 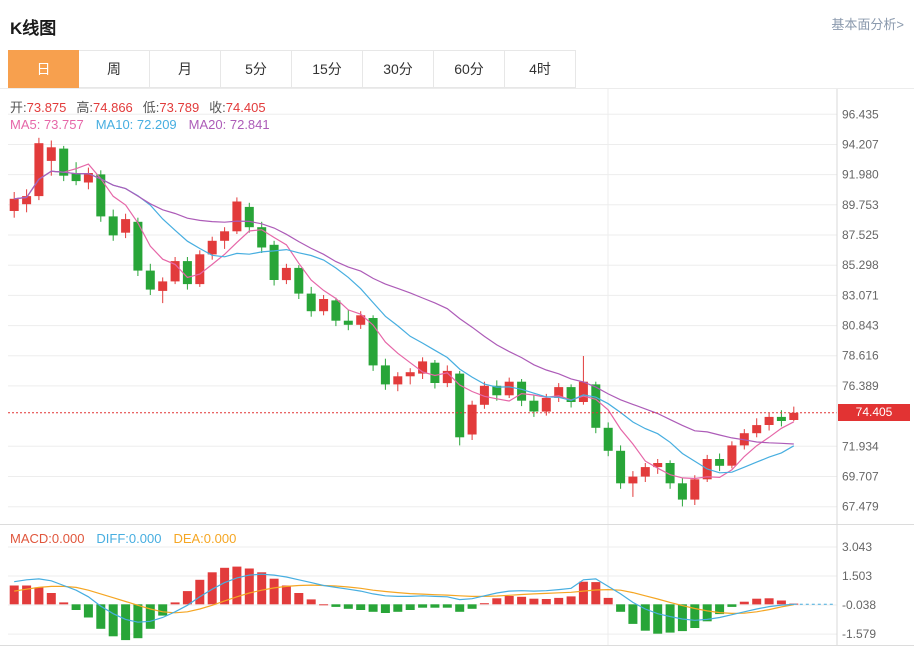 What do you see at coordinates (860, 235) in the screenshot?
I see `svg-text: 87.525` at bounding box center [860, 235].